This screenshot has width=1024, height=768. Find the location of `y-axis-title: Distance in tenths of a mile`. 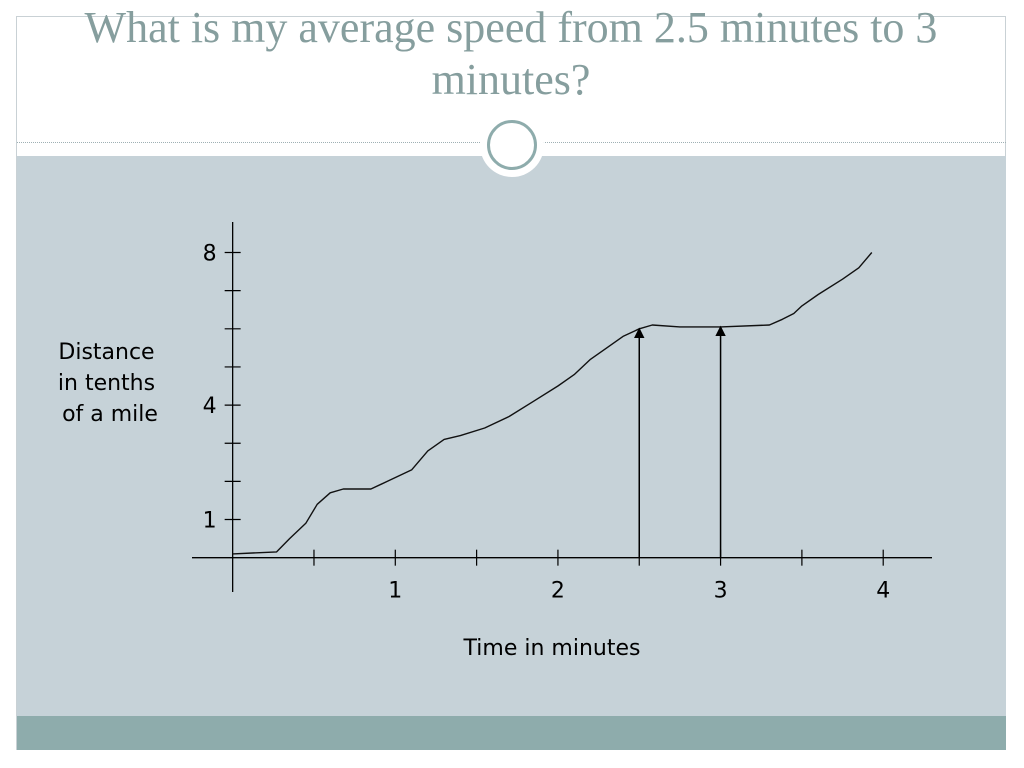

y-axis-title: Distance in tenths of a mile is located at coordinates (110, 383).